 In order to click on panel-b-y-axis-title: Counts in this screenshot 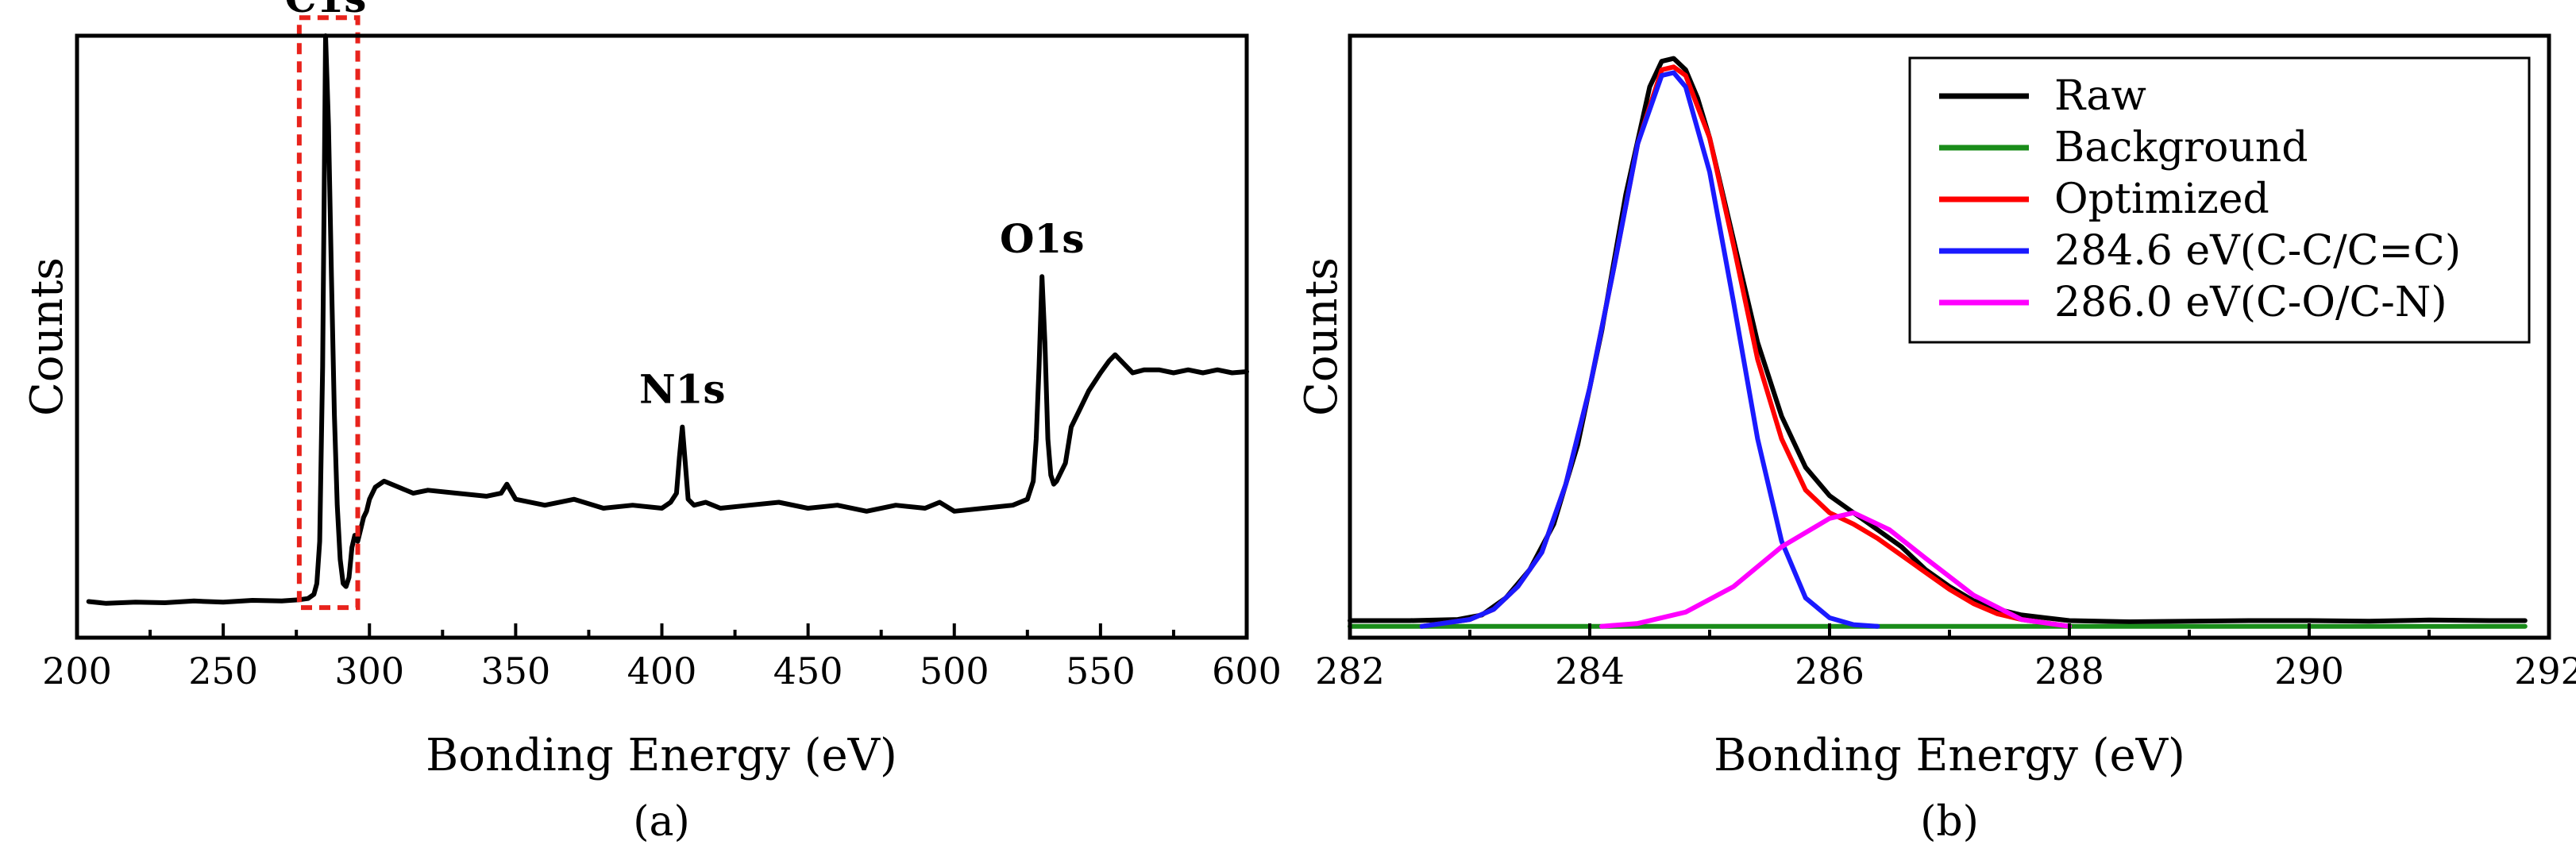, I will do `click(1322, 336)`.